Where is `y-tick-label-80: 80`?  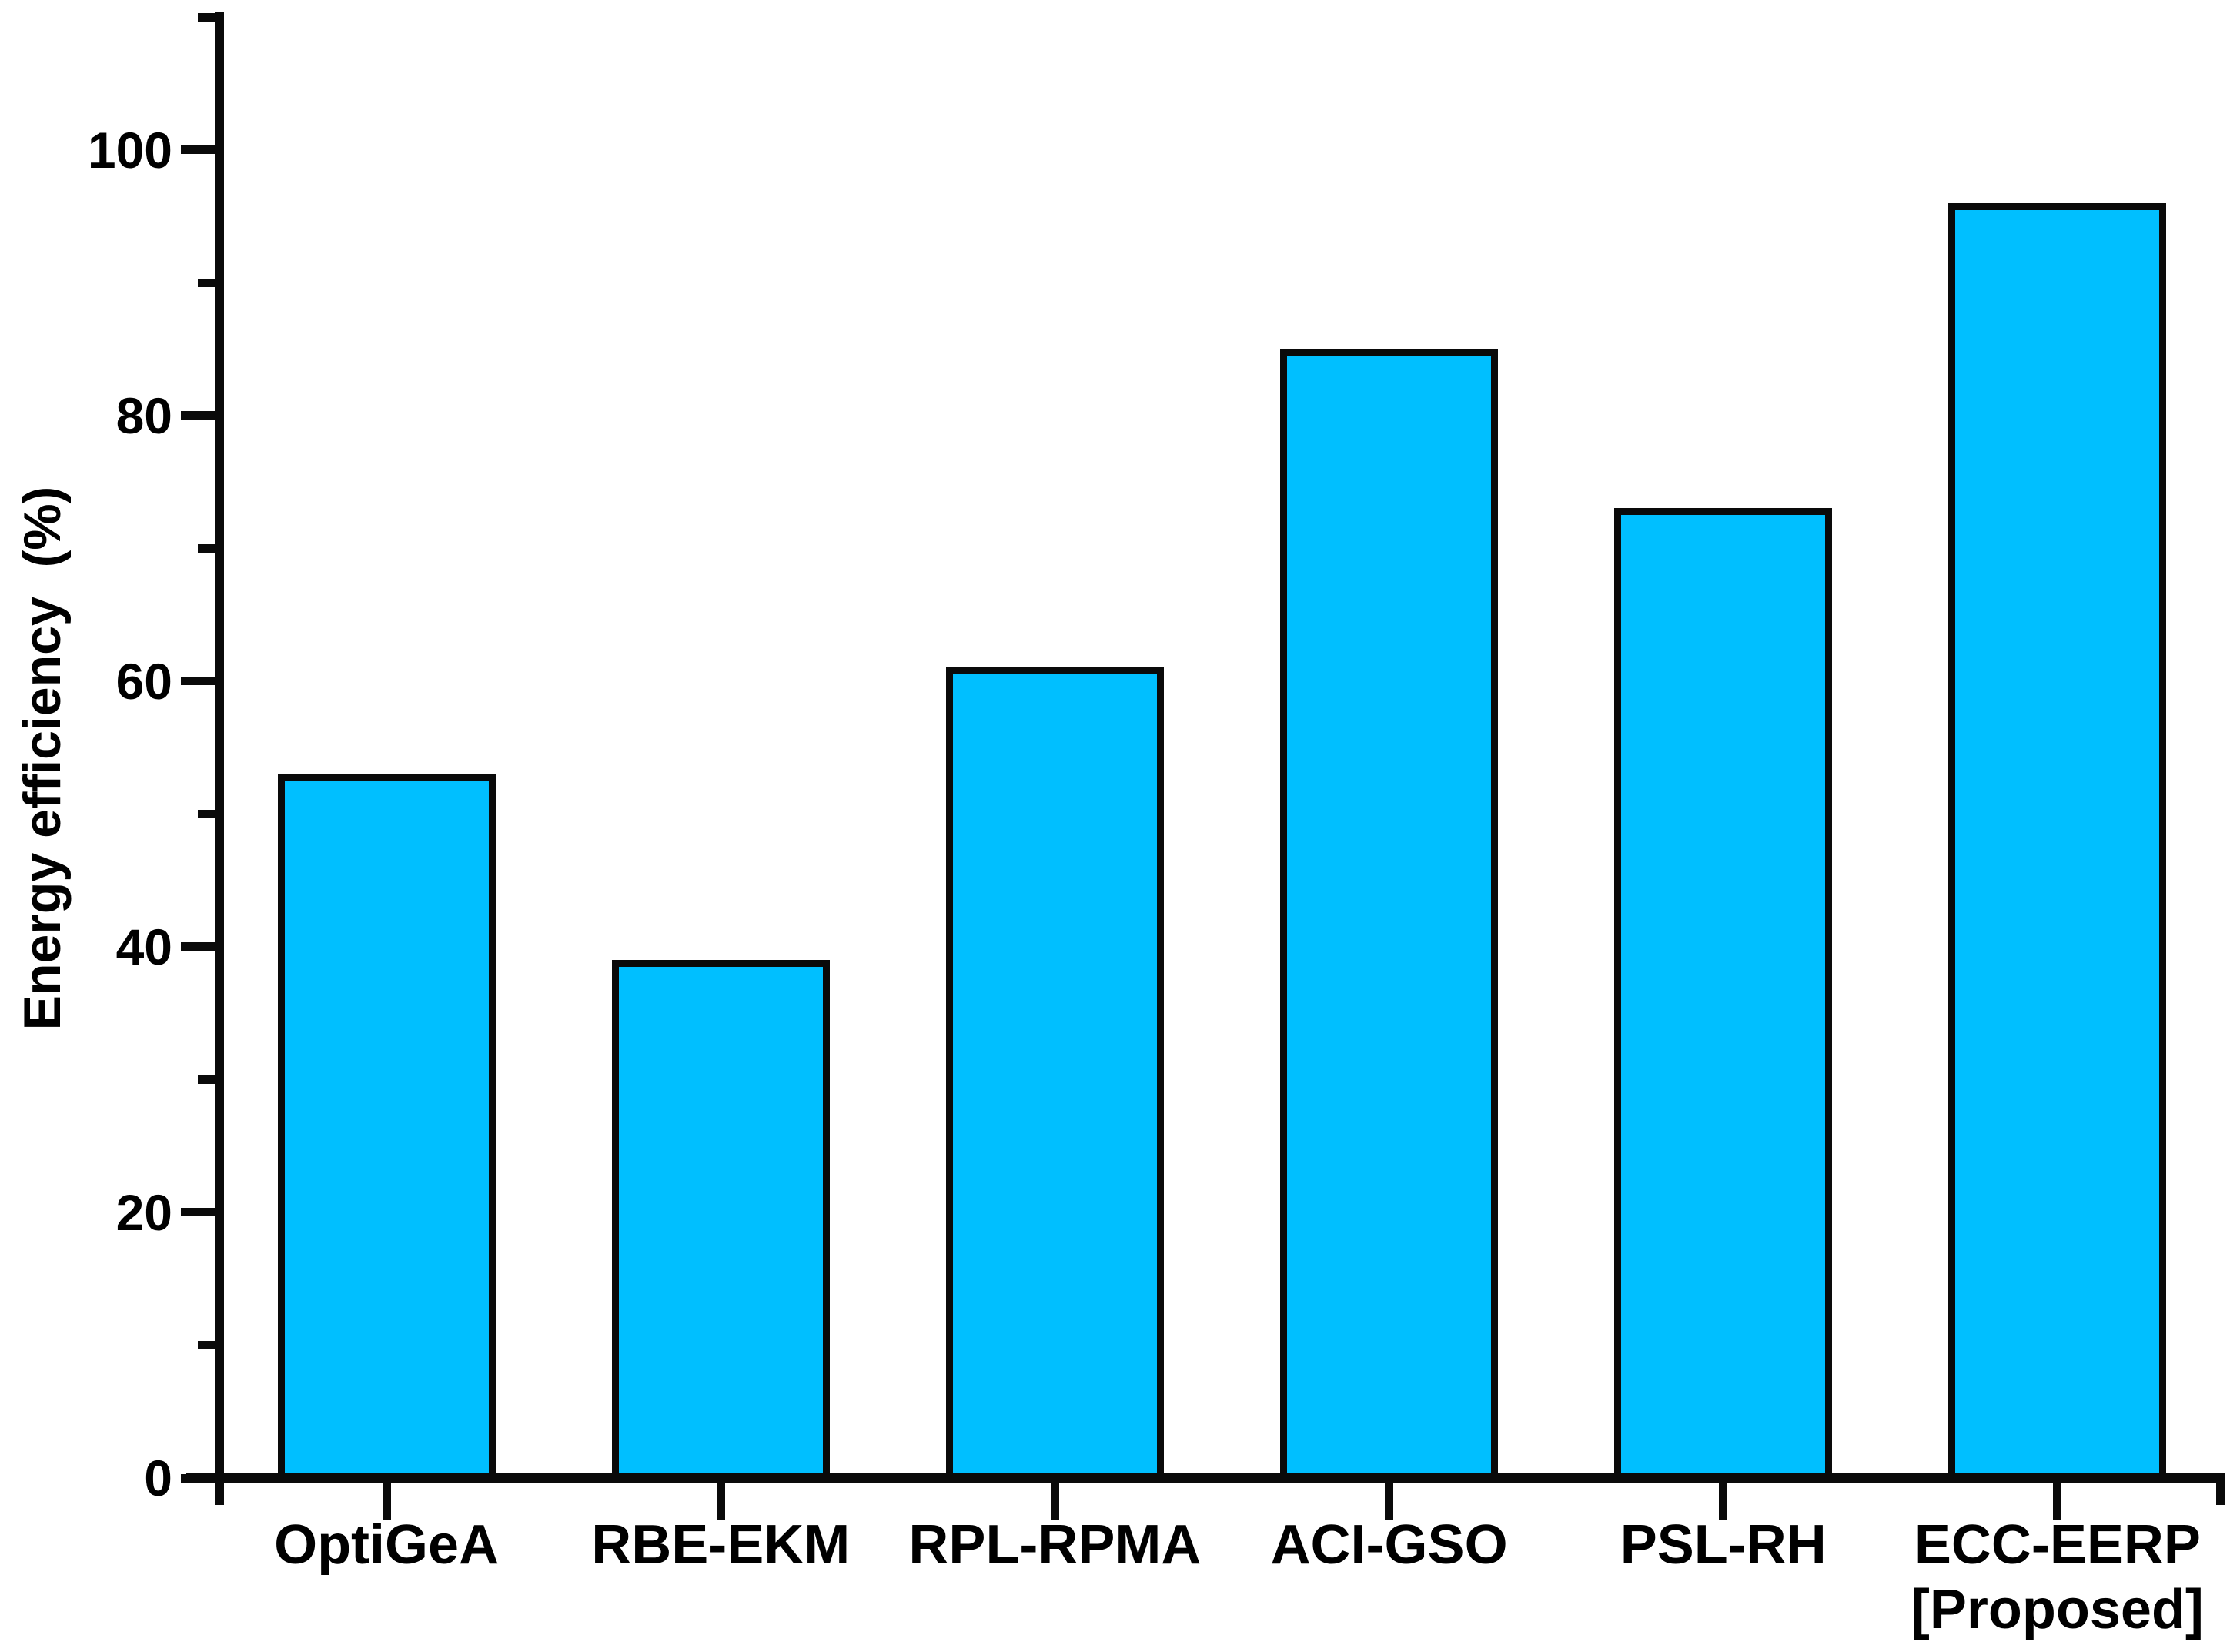 y-tick-label-80: 80 is located at coordinates (143, 415).